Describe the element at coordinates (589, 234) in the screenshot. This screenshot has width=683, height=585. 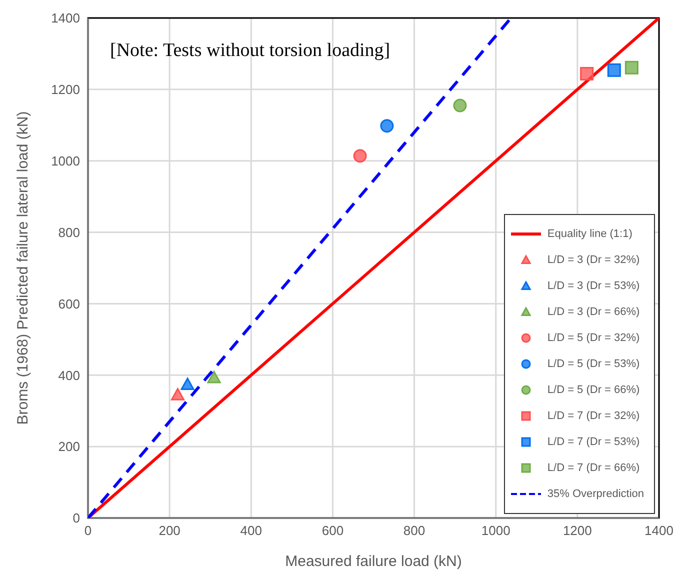
I see `legend-label: Equality line (1:1)` at that location.